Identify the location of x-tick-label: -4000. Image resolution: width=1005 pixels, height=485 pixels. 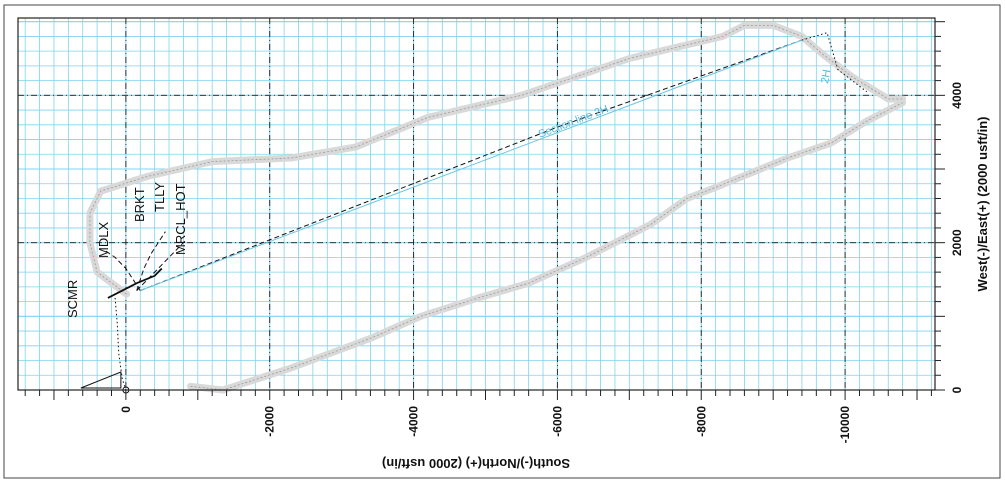
(414, 421).